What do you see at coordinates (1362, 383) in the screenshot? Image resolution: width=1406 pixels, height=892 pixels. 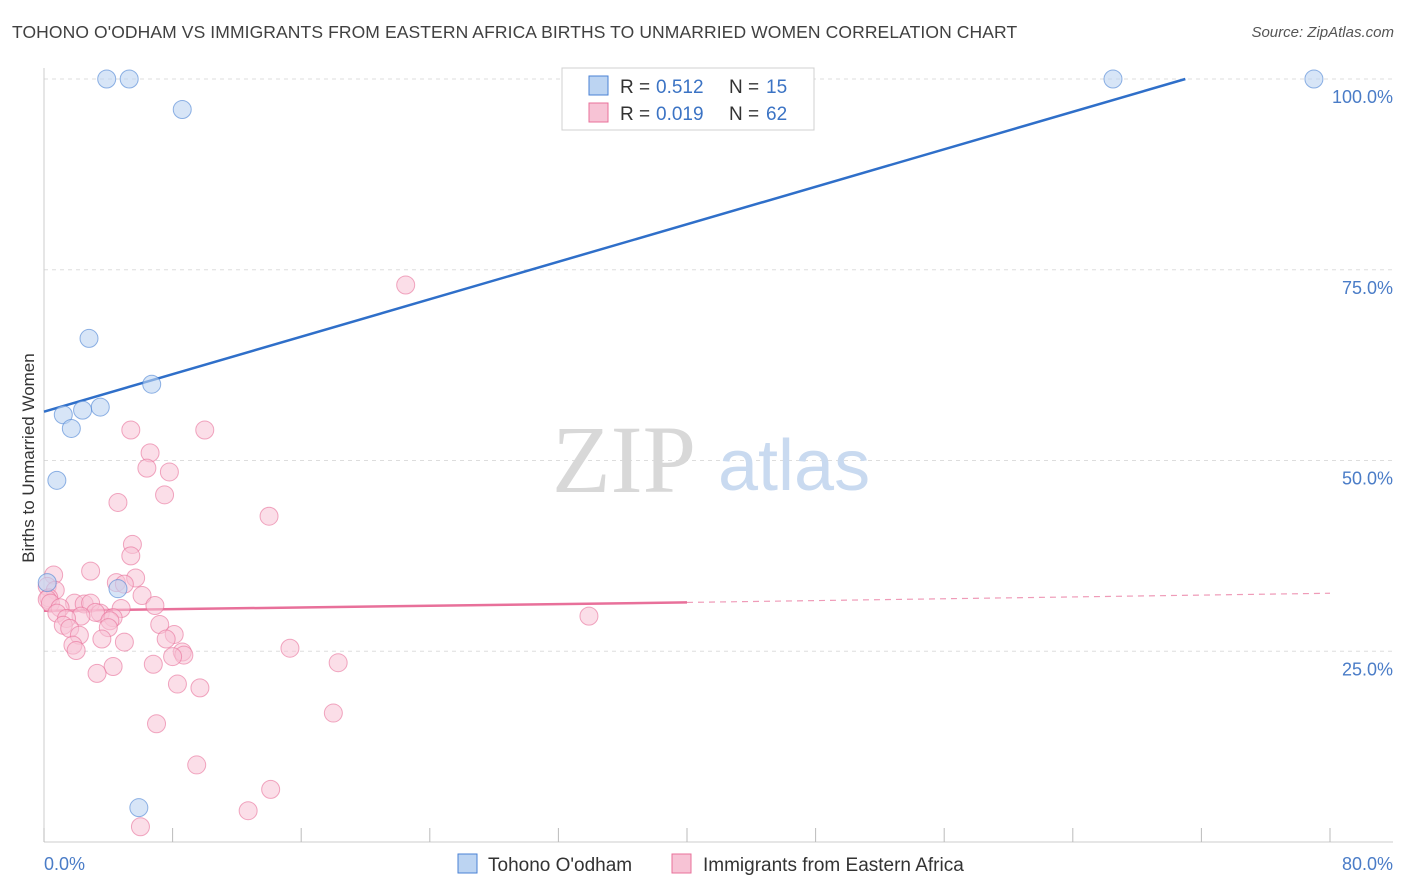 I see `y-tick-labels: 25.0% 50.0% 75.0% 100.0%` at bounding box center [1362, 383].